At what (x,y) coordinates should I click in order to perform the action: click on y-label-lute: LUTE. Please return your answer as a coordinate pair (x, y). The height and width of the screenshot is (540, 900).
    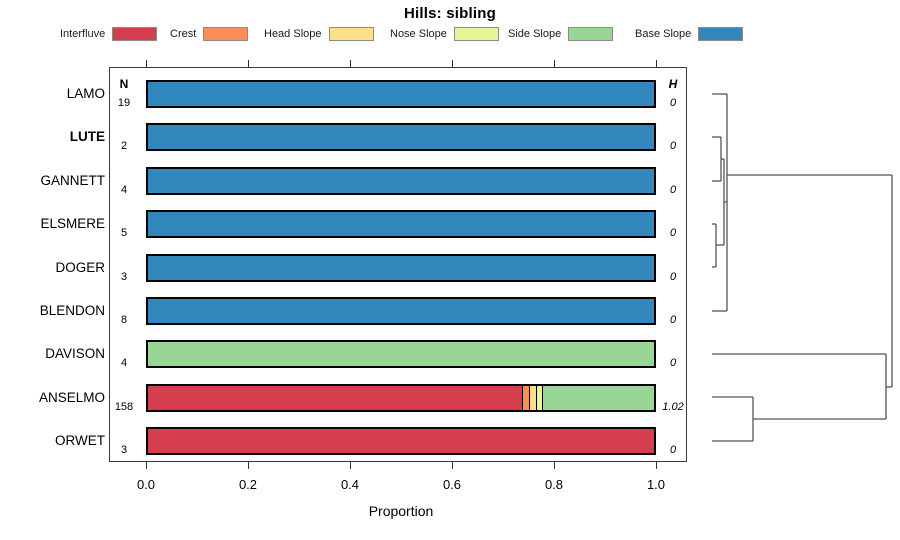
    Looking at the image, I should click on (87, 136).